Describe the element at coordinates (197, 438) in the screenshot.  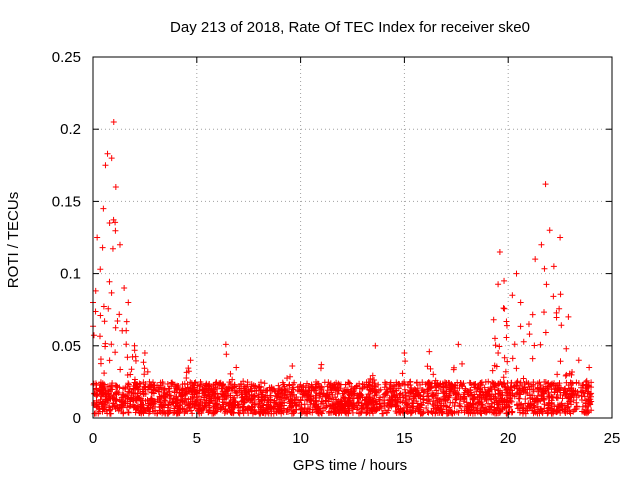
I see `x-tick-label: 5` at that location.